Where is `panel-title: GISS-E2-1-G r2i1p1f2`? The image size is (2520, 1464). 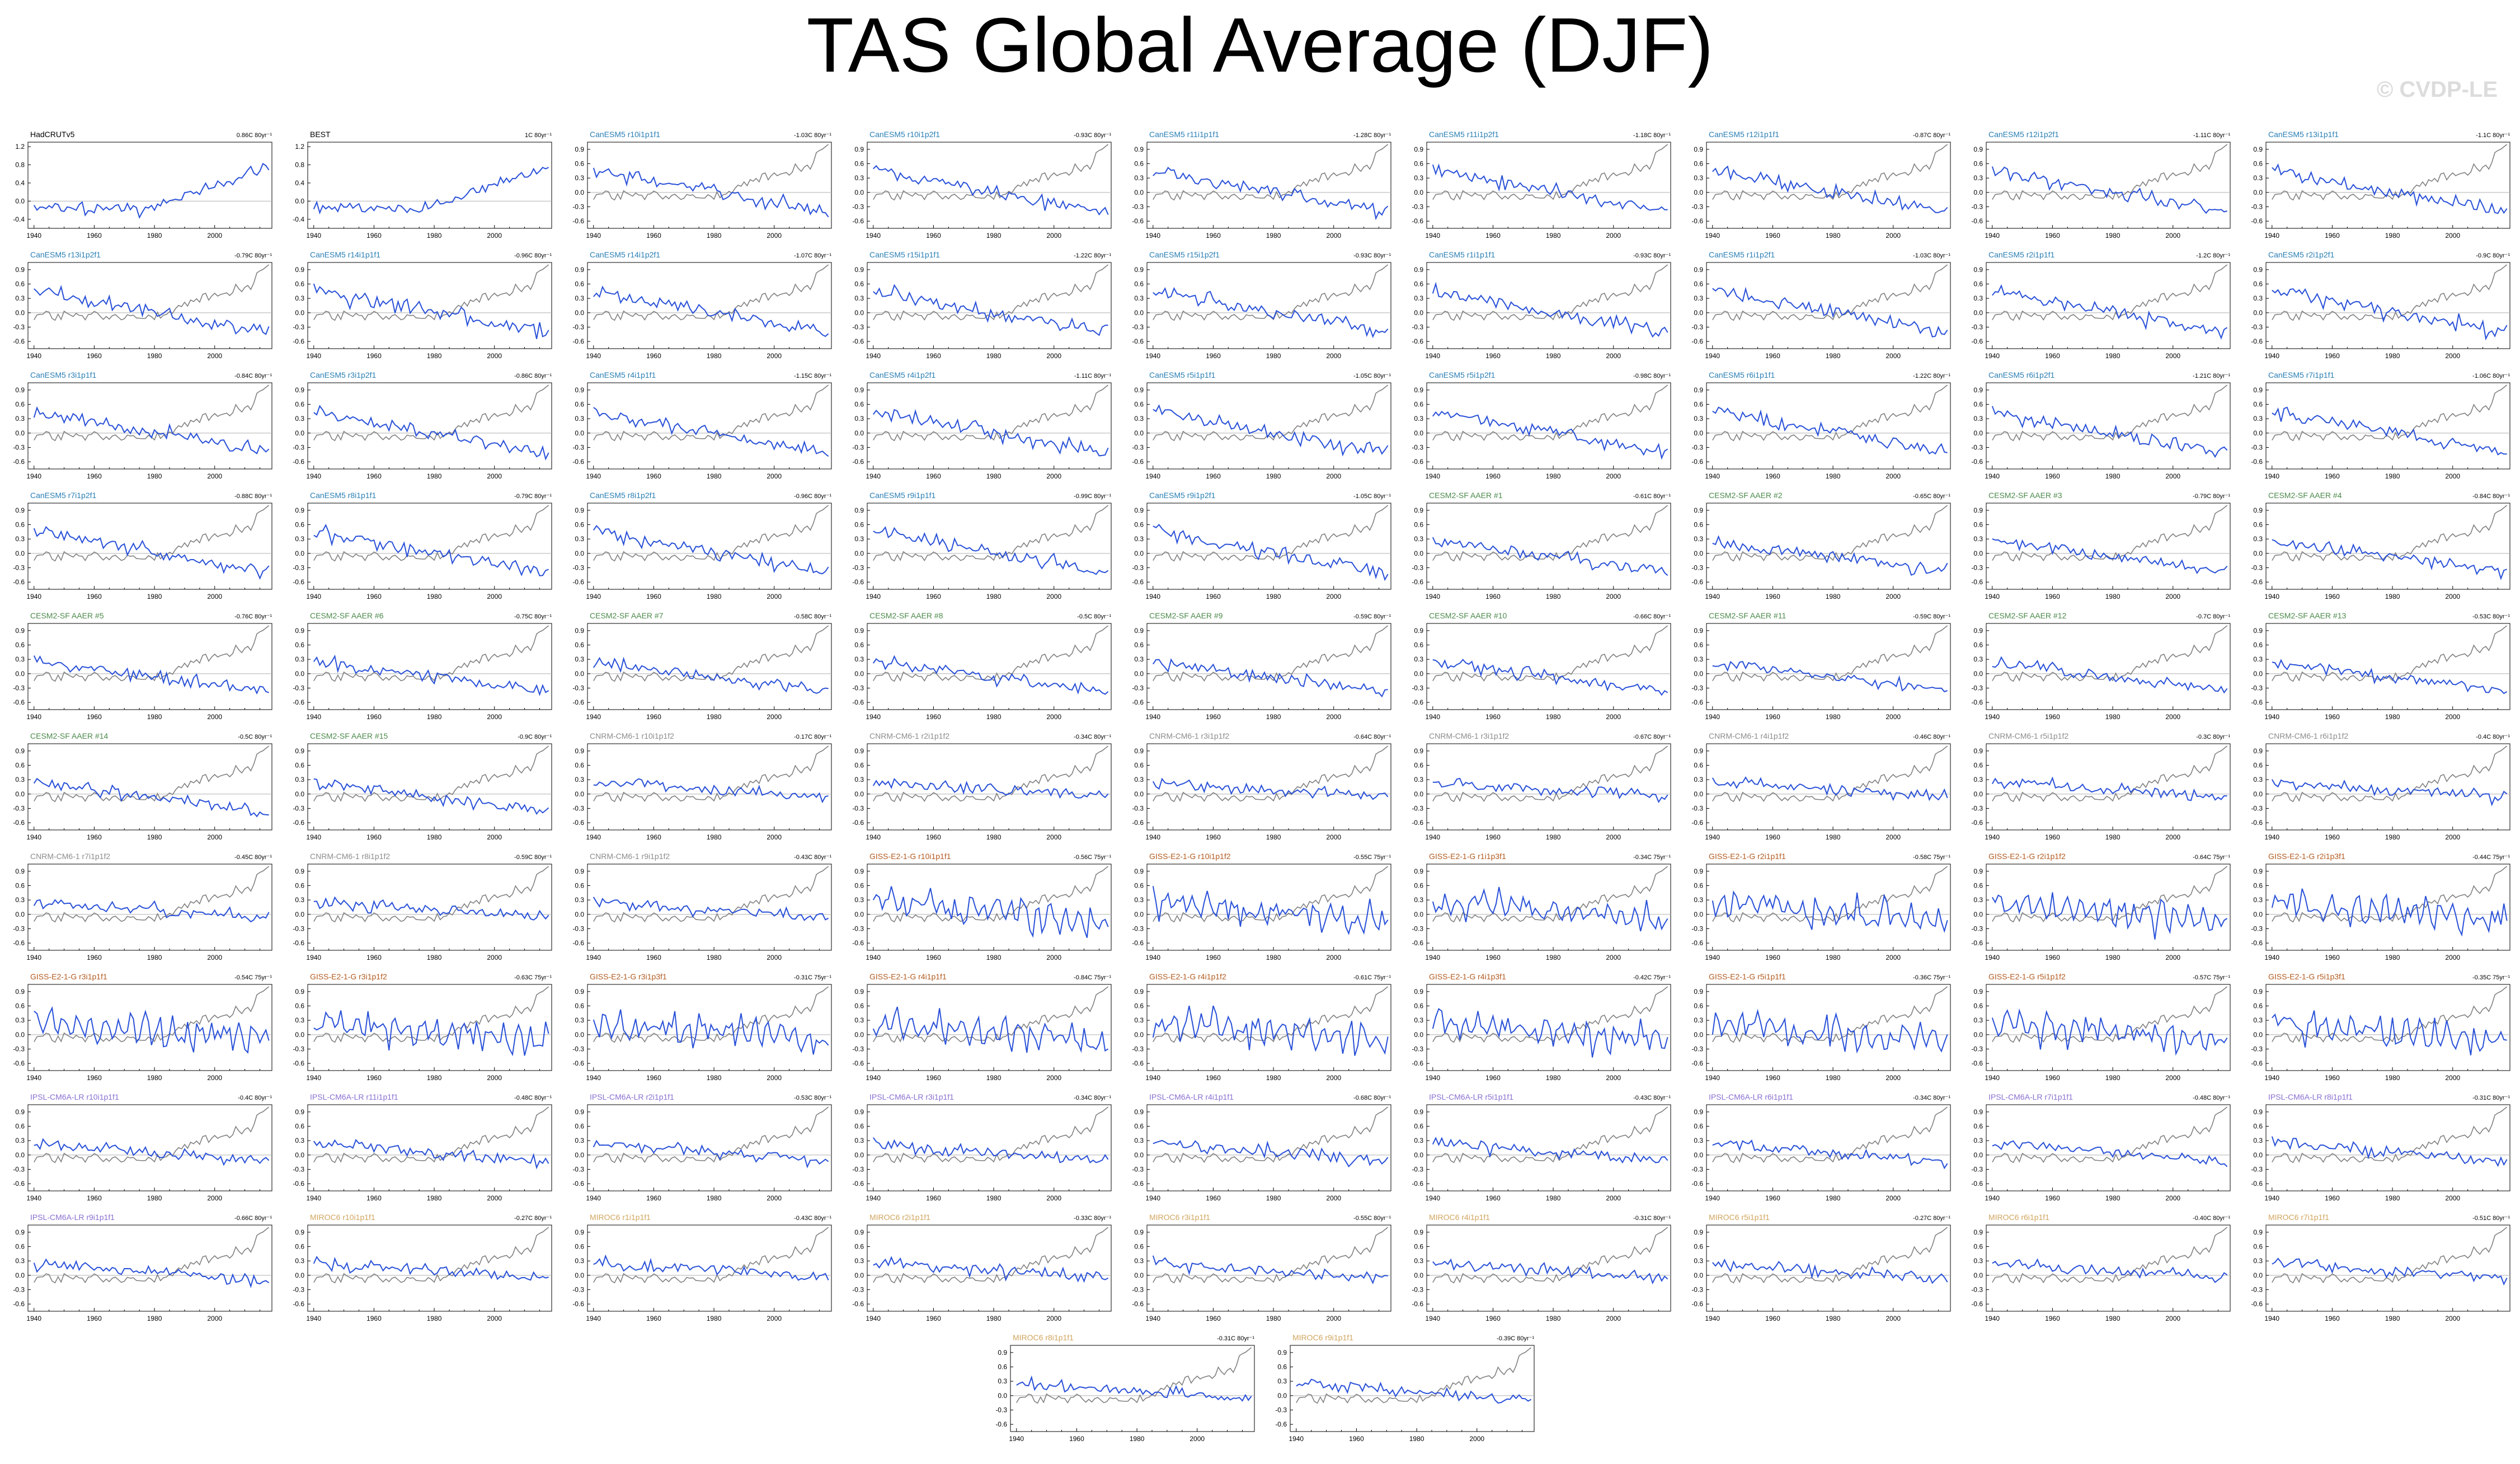
panel-title: GISS-E2-1-G r2i1p1f2 is located at coordinates (2027, 856).